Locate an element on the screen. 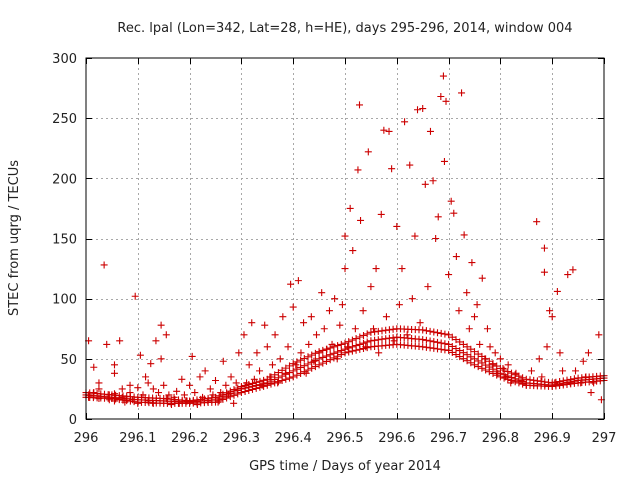 The width and height of the screenshot is (640, 480). y-tick-label: 150 is located at coordinates (64, 240).